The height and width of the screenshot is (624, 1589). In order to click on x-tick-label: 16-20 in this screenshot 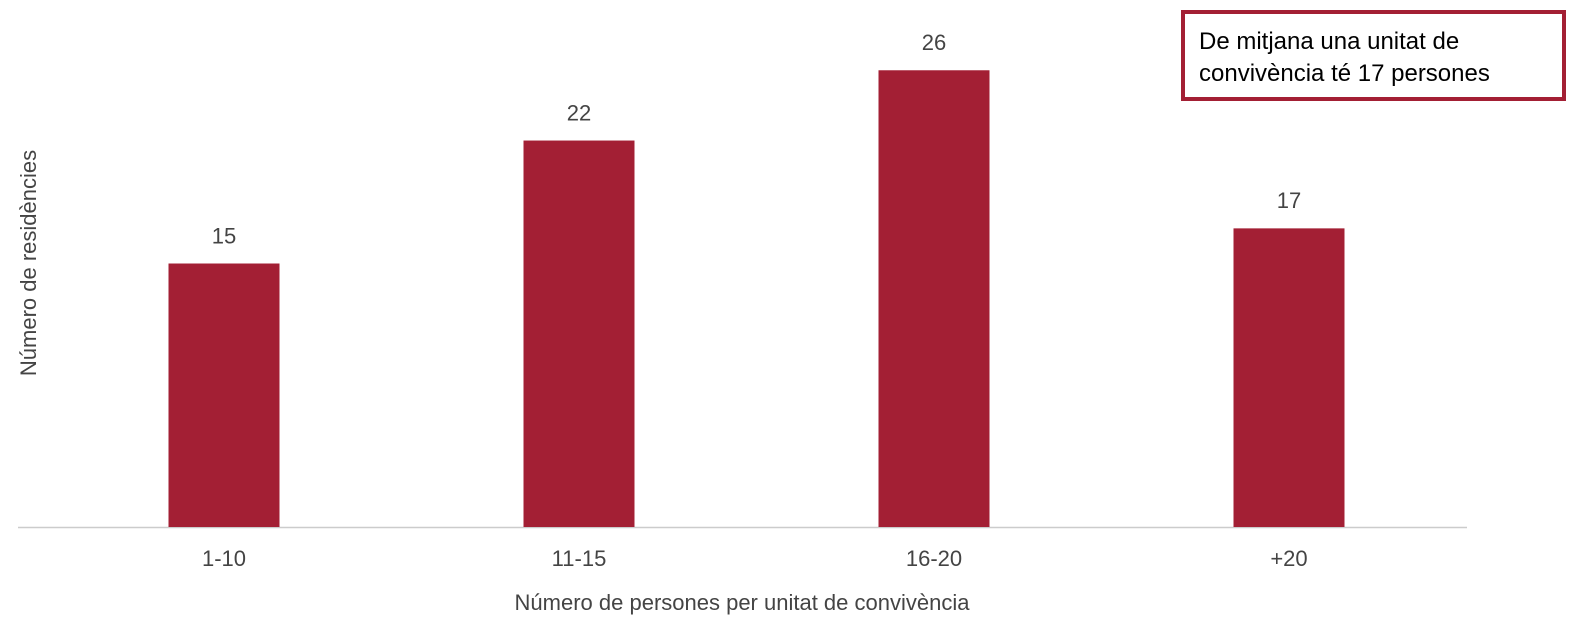, I will do `click(934, 558)`.